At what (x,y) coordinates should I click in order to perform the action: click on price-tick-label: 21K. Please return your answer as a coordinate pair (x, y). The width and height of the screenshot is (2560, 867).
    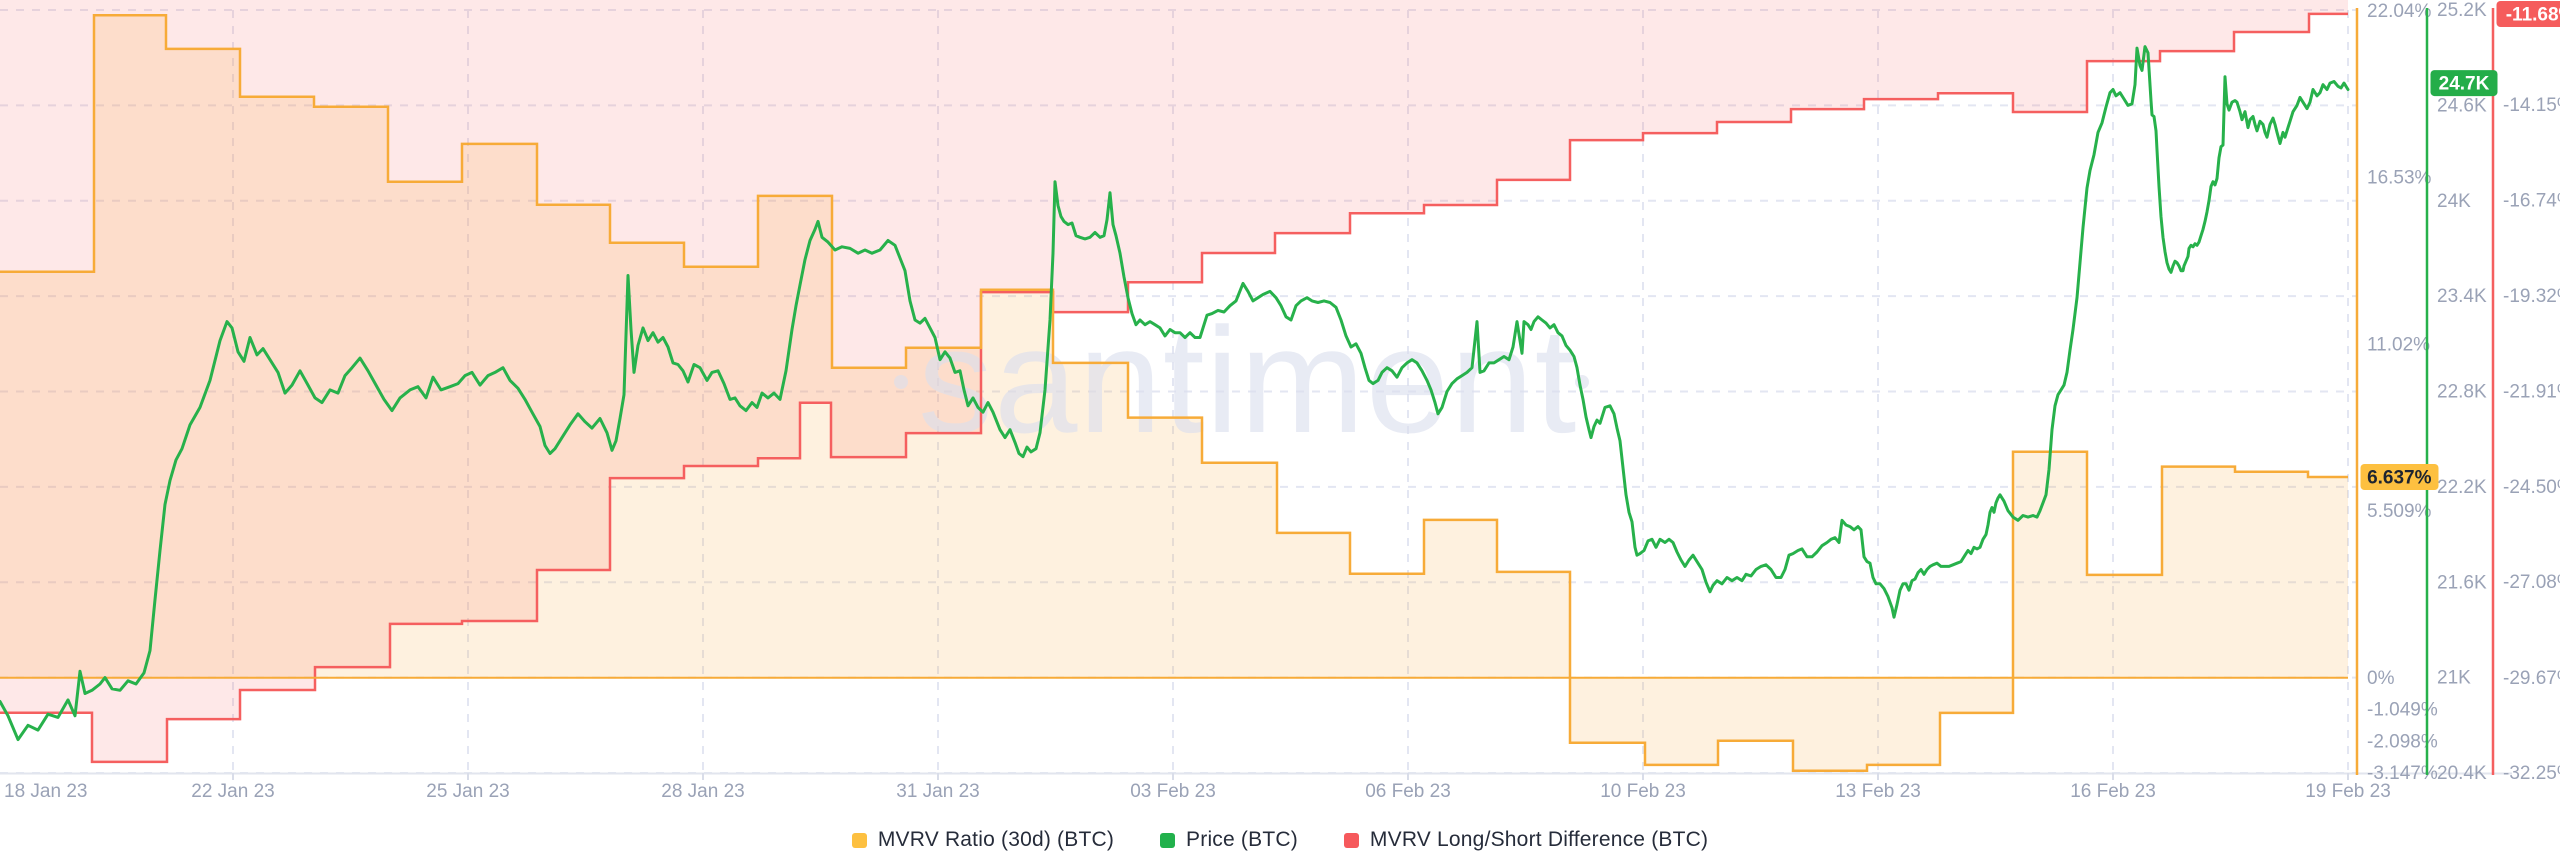
    Looking at the image, I should click on (2454, 678).